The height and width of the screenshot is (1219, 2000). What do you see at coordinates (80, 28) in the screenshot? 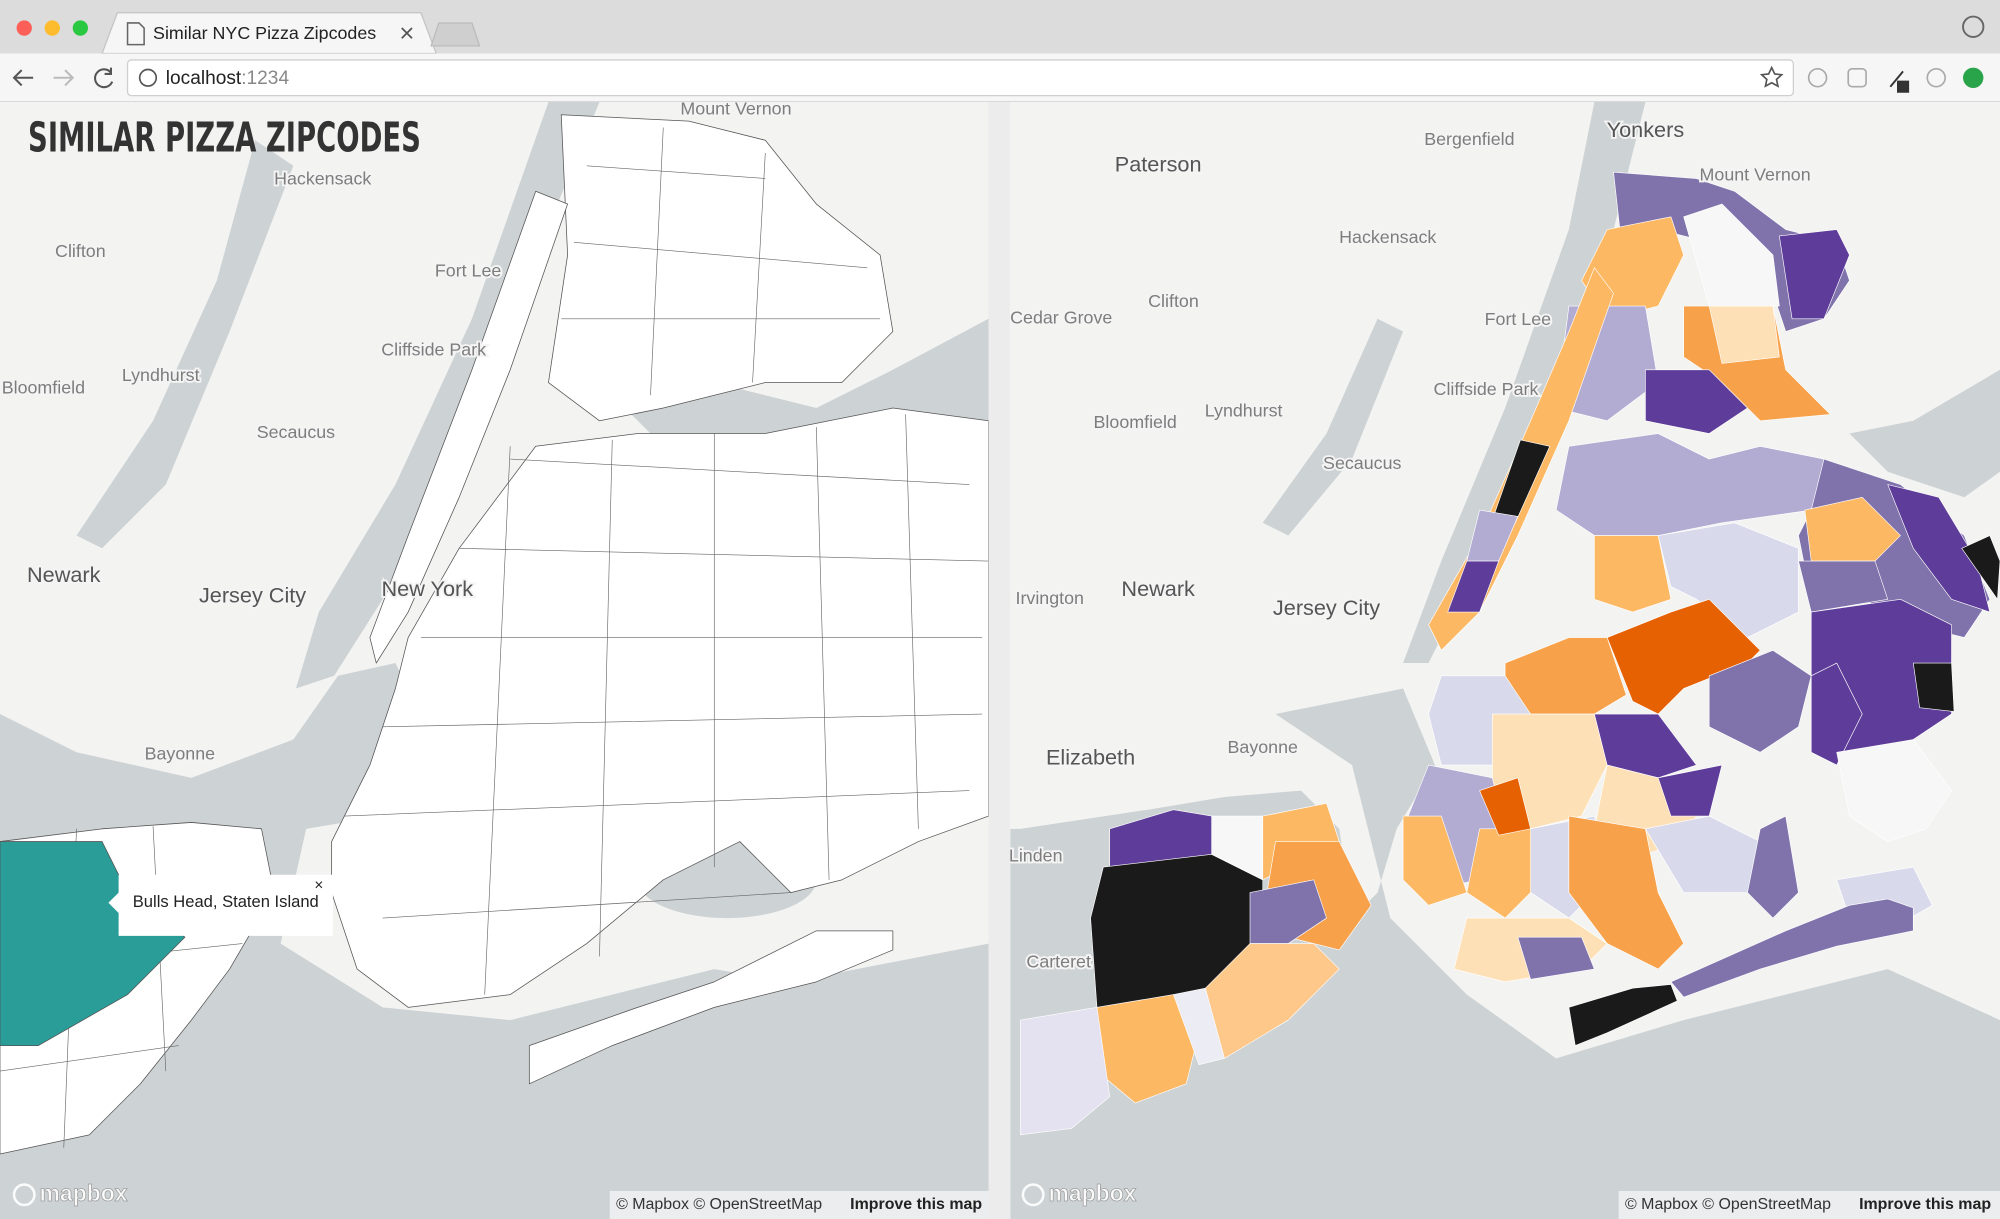
I see `maximize-window` at bounding box center [80, 28].